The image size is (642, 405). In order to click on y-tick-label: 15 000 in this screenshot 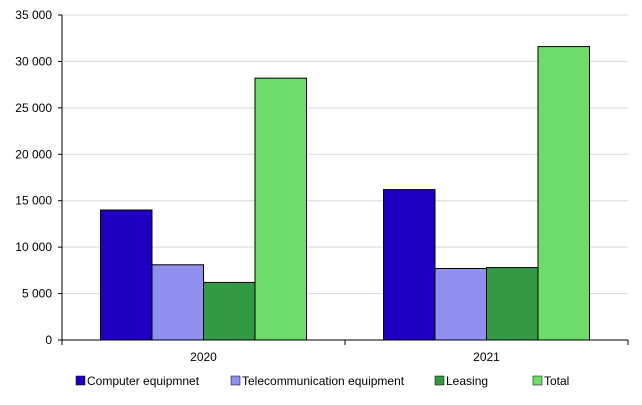, I will do `click(33, 201)`.